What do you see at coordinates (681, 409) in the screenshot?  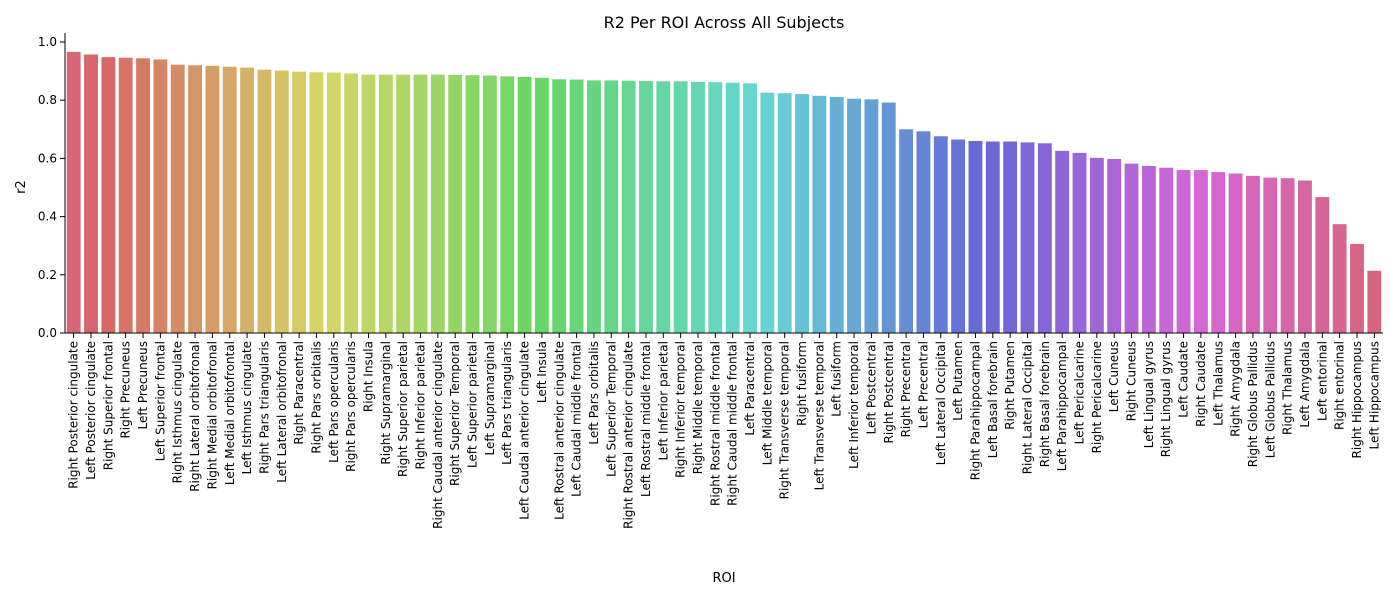 I see `x-tick-label: Right Inferior temporal` at bounding box center [681, 409].